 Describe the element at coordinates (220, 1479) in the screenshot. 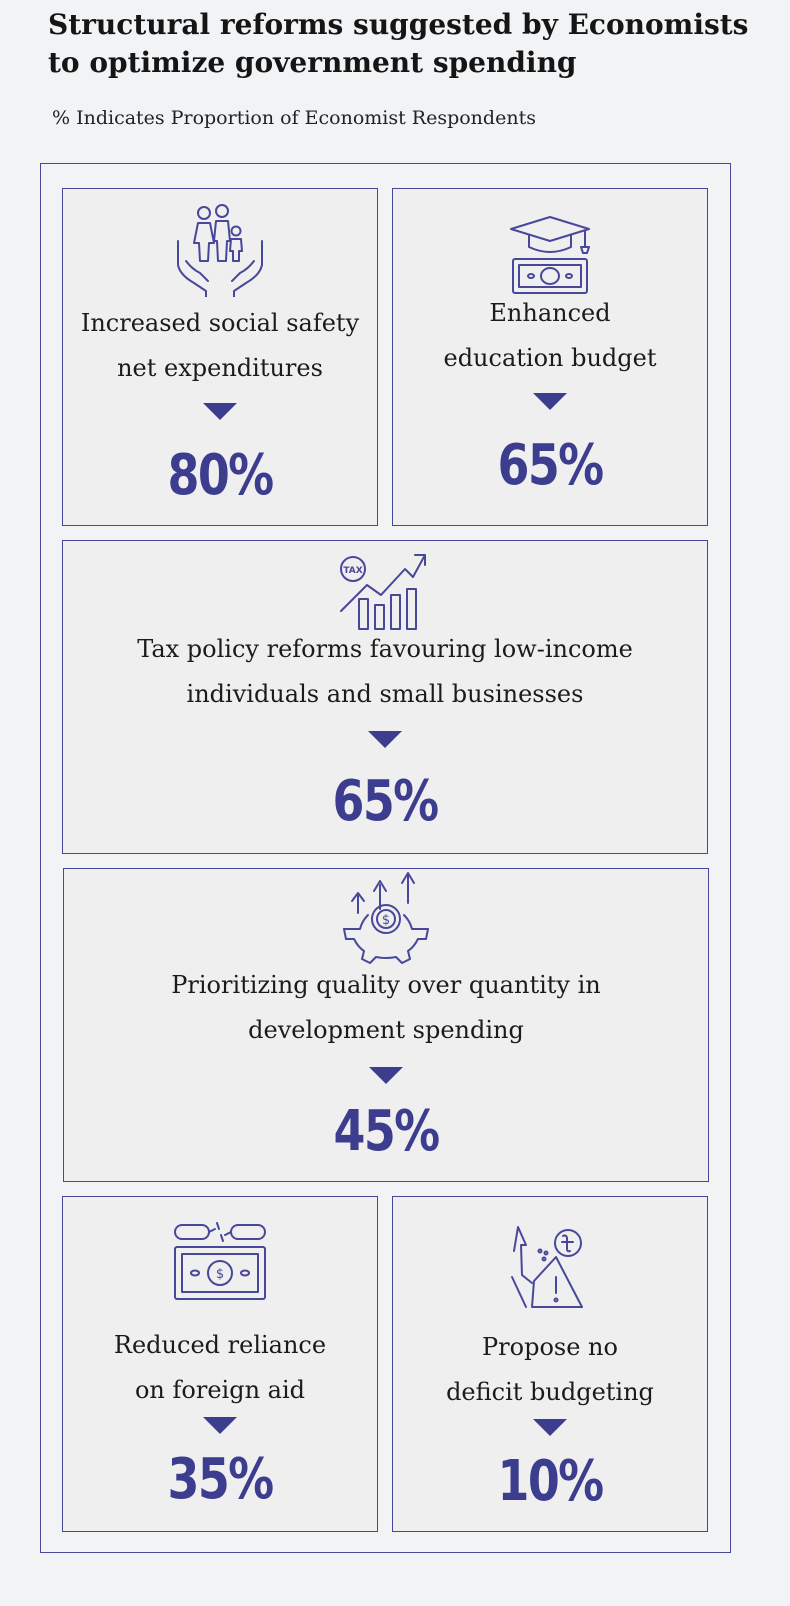

I see `percent-value: 35%` at that location.